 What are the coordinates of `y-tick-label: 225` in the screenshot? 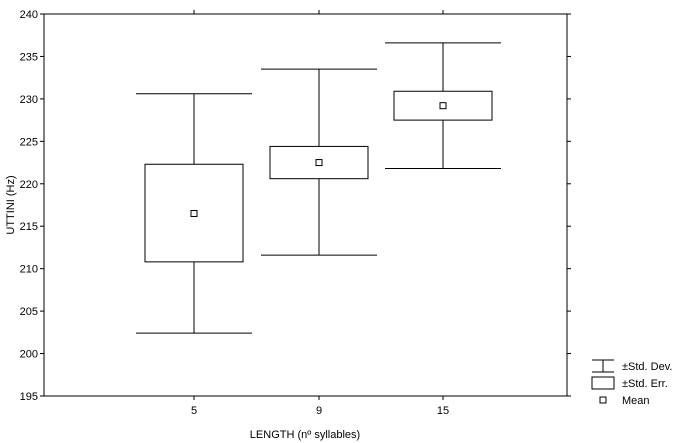 It's located at (29, 142).